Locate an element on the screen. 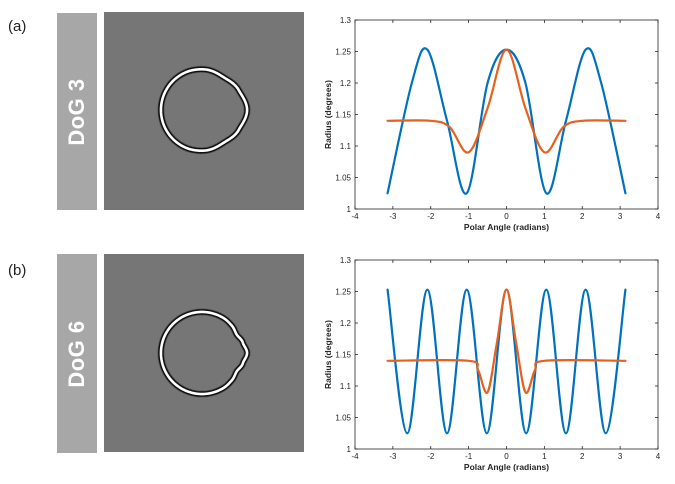  dog3-label-text: DoG 3 is located at coordinates (76, 111).